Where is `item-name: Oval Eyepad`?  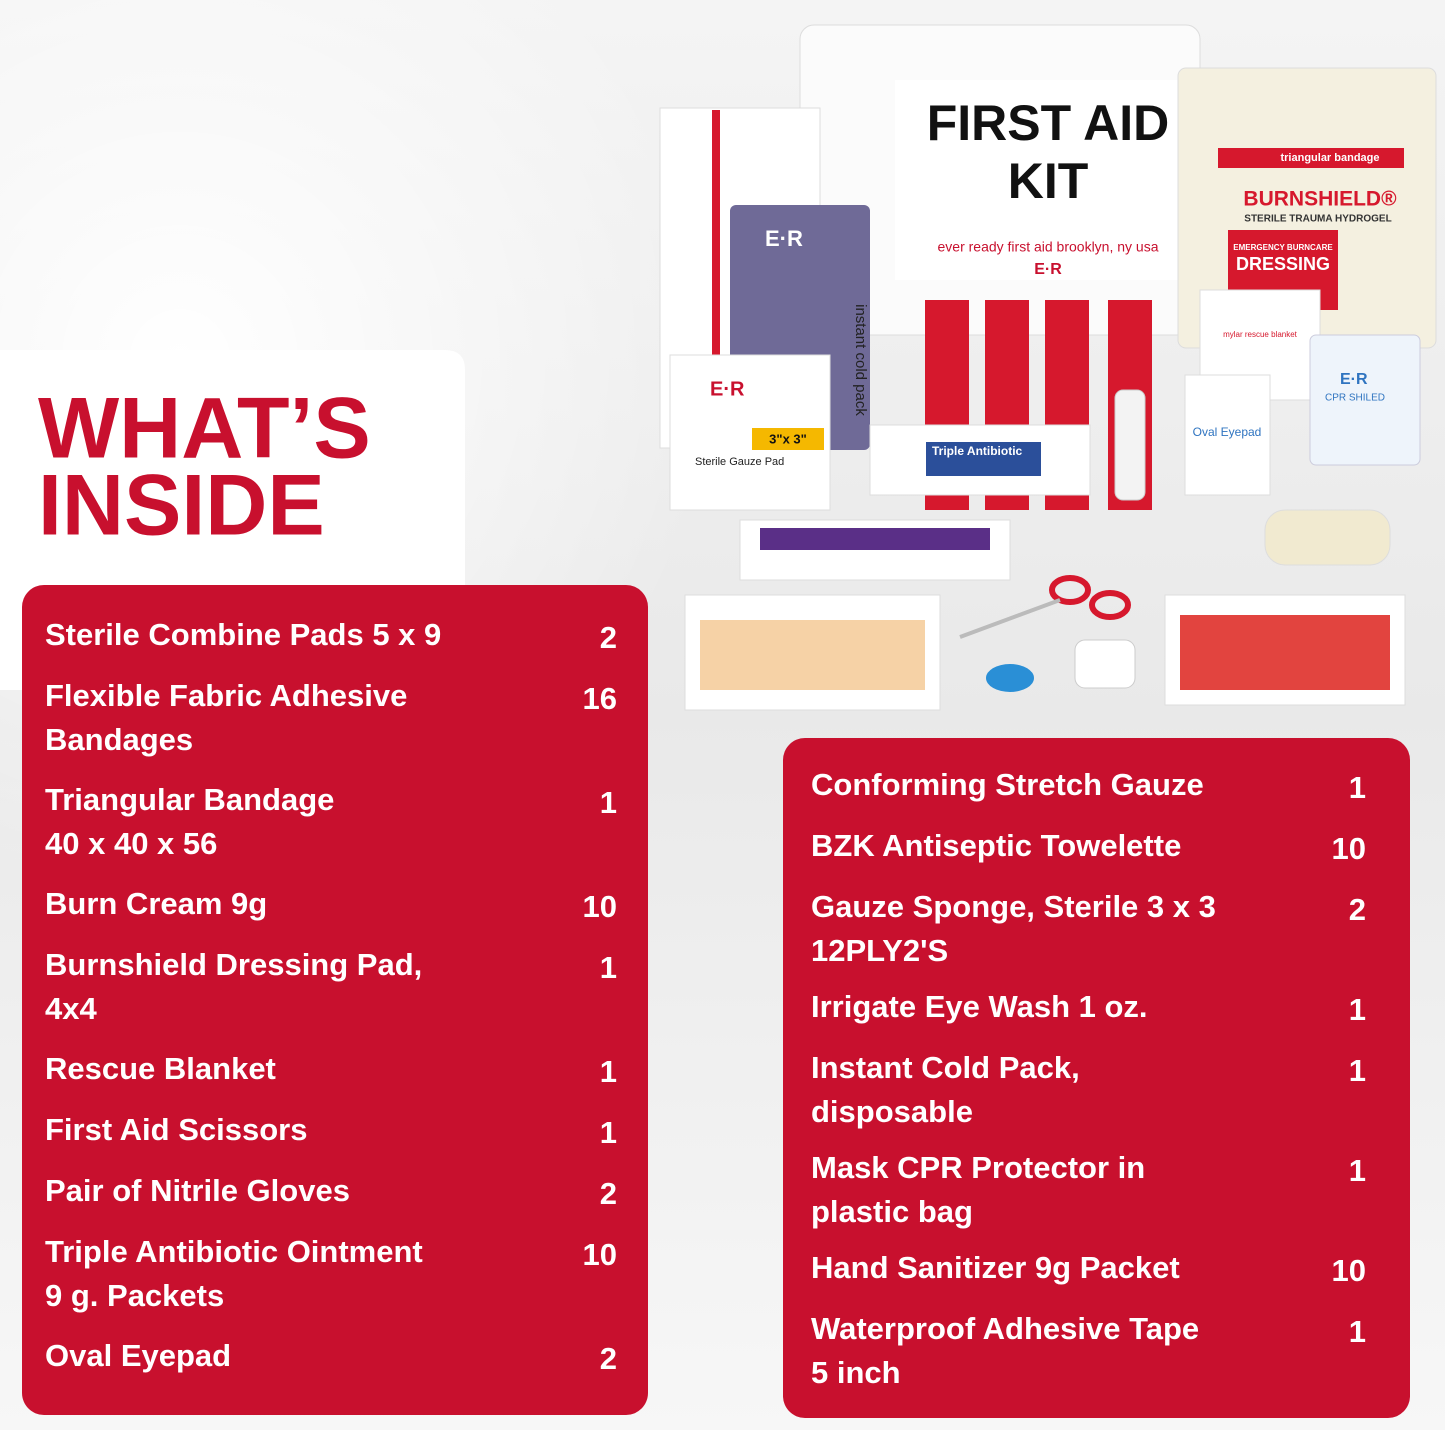
item-name: Oval Eyepad is located at coordinates (138, 1355).